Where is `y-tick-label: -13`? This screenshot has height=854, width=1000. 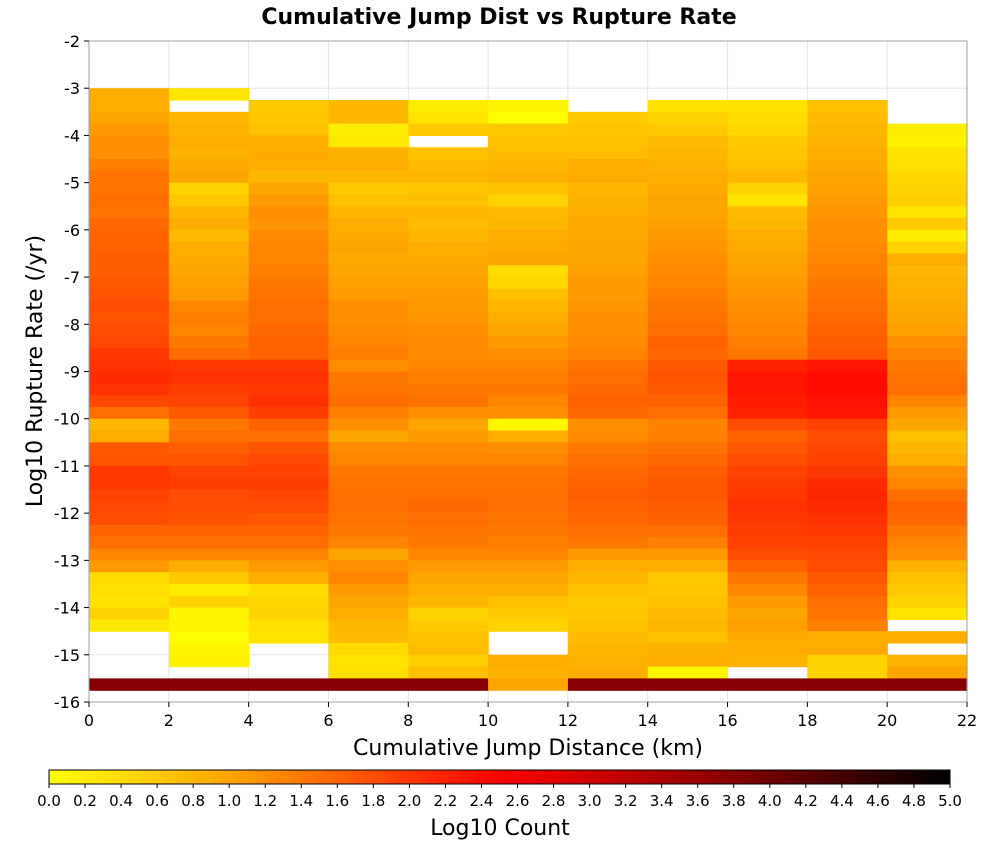
y-tick-label: -13 is located at coordinates (67, 560).